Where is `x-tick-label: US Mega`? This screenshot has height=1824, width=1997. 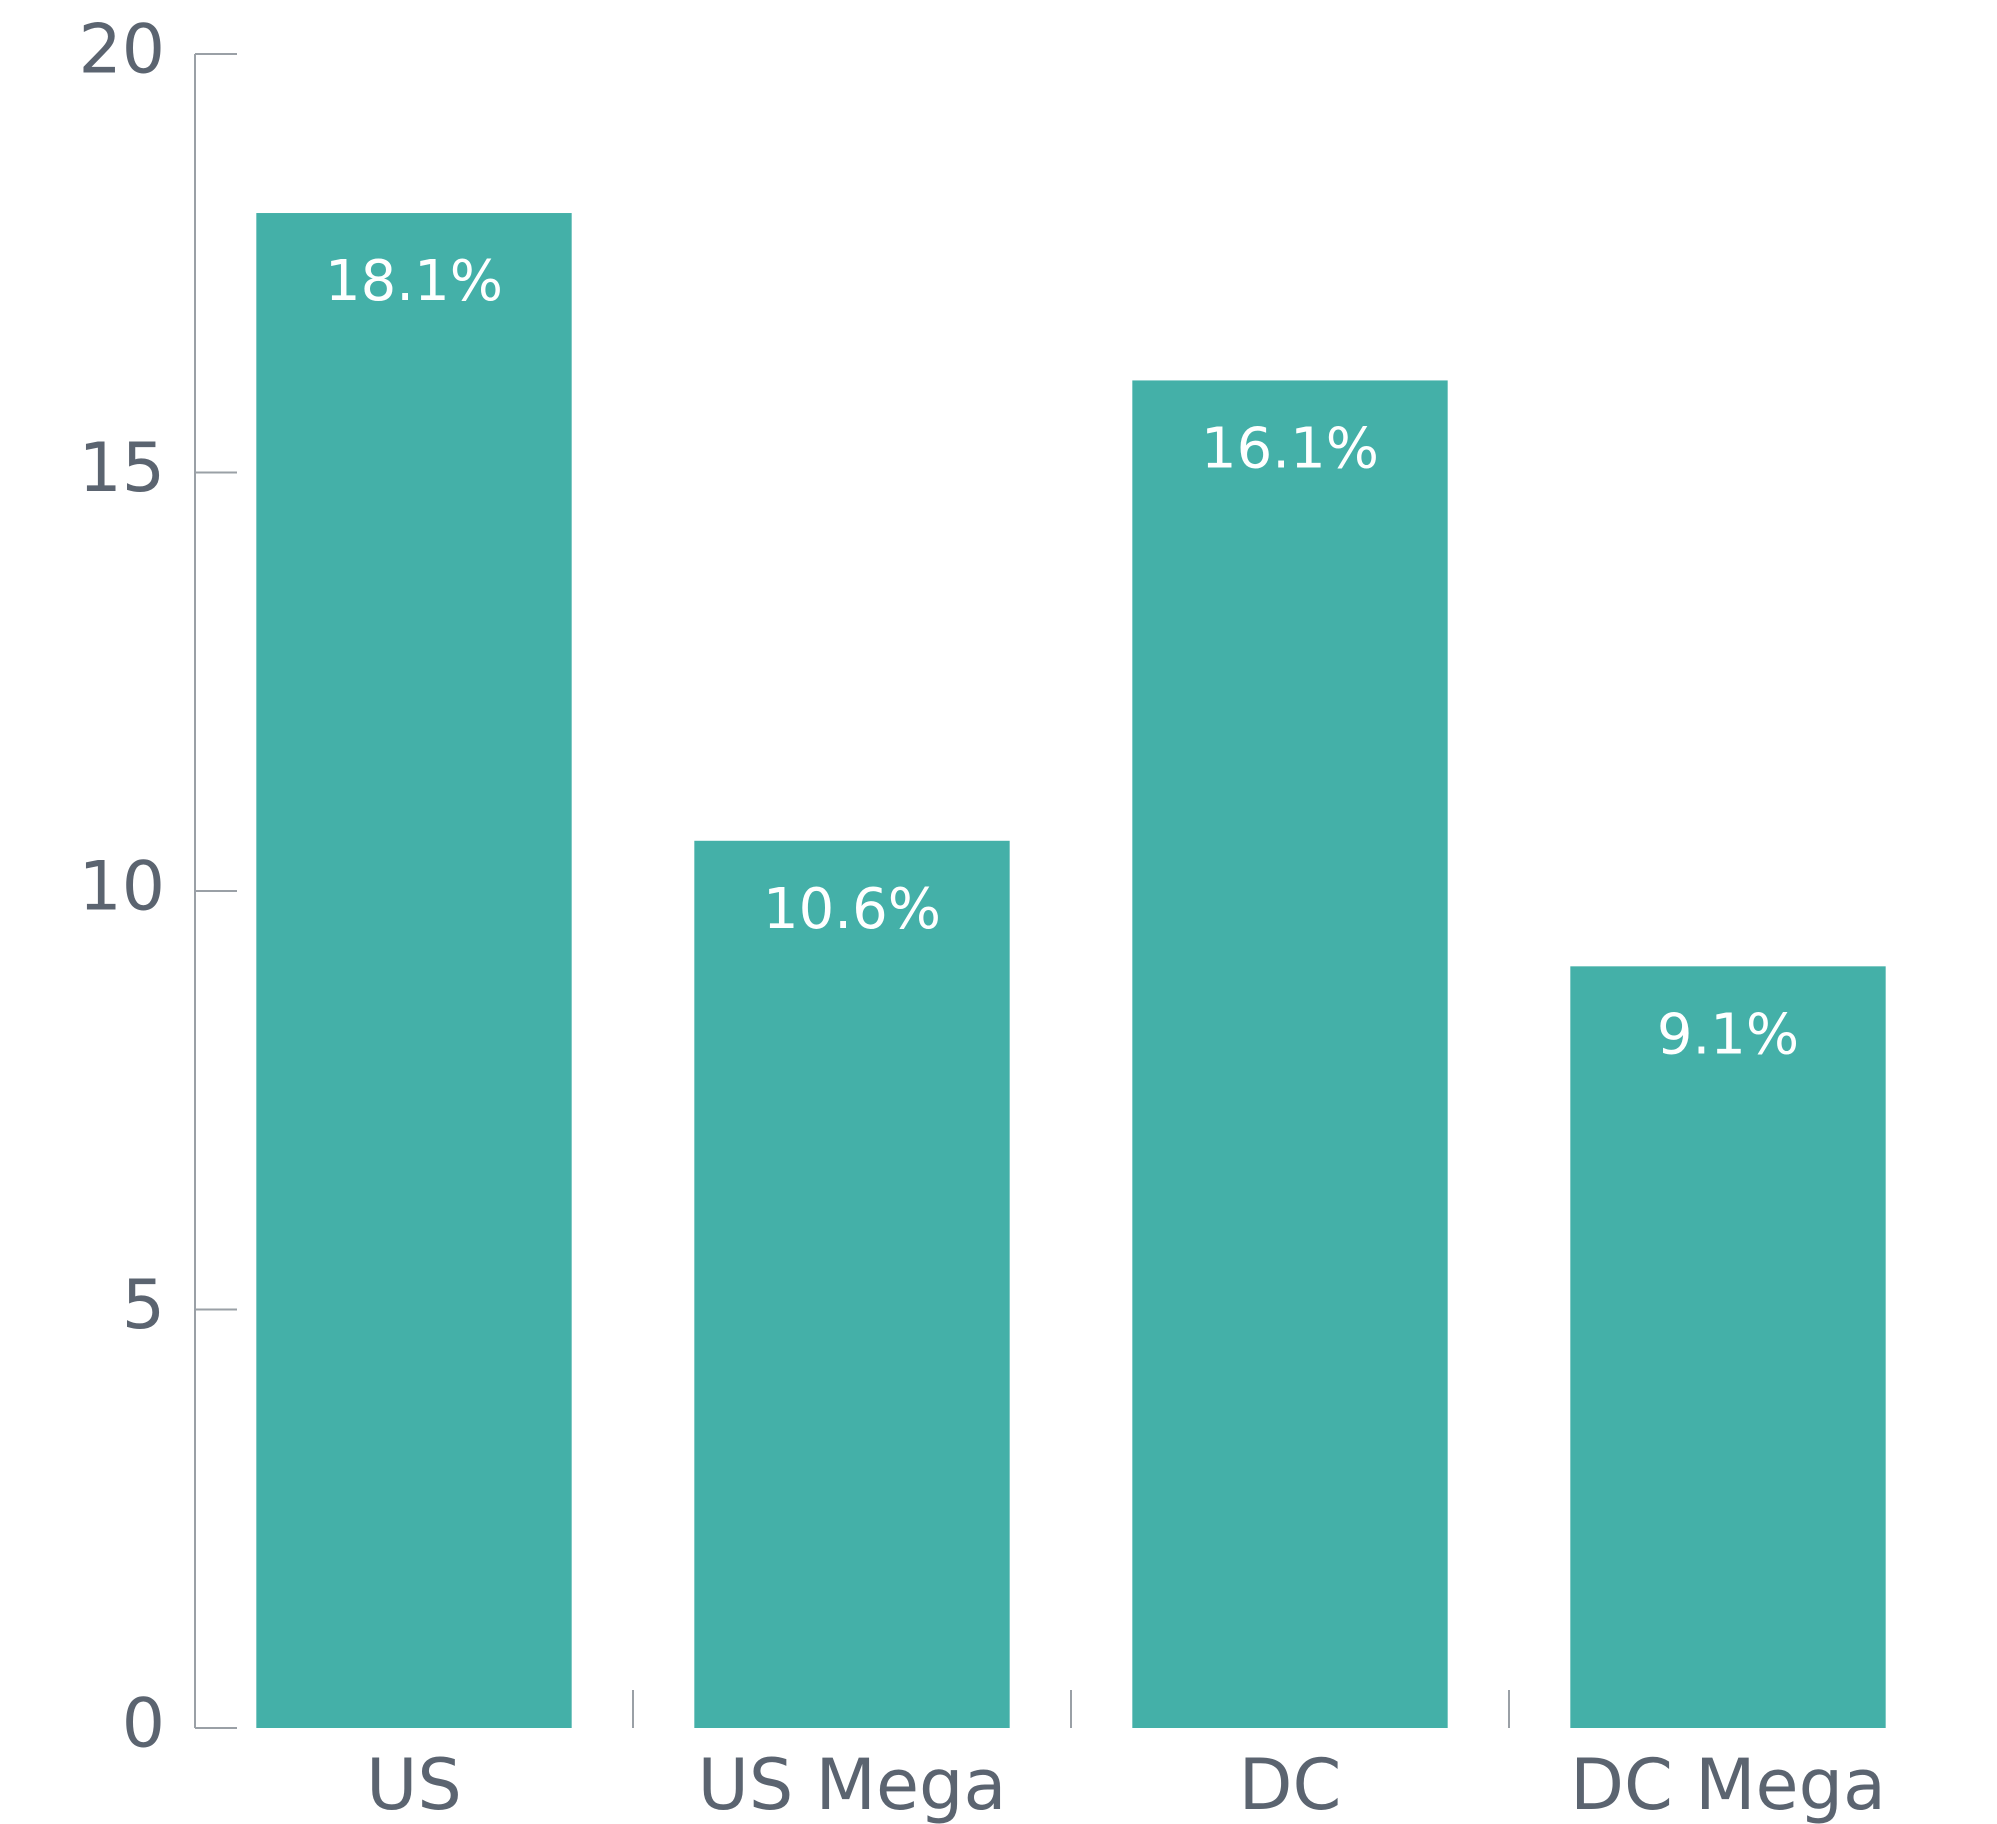 x-tick-label: US Mega is located at coordinates (852, 1784).